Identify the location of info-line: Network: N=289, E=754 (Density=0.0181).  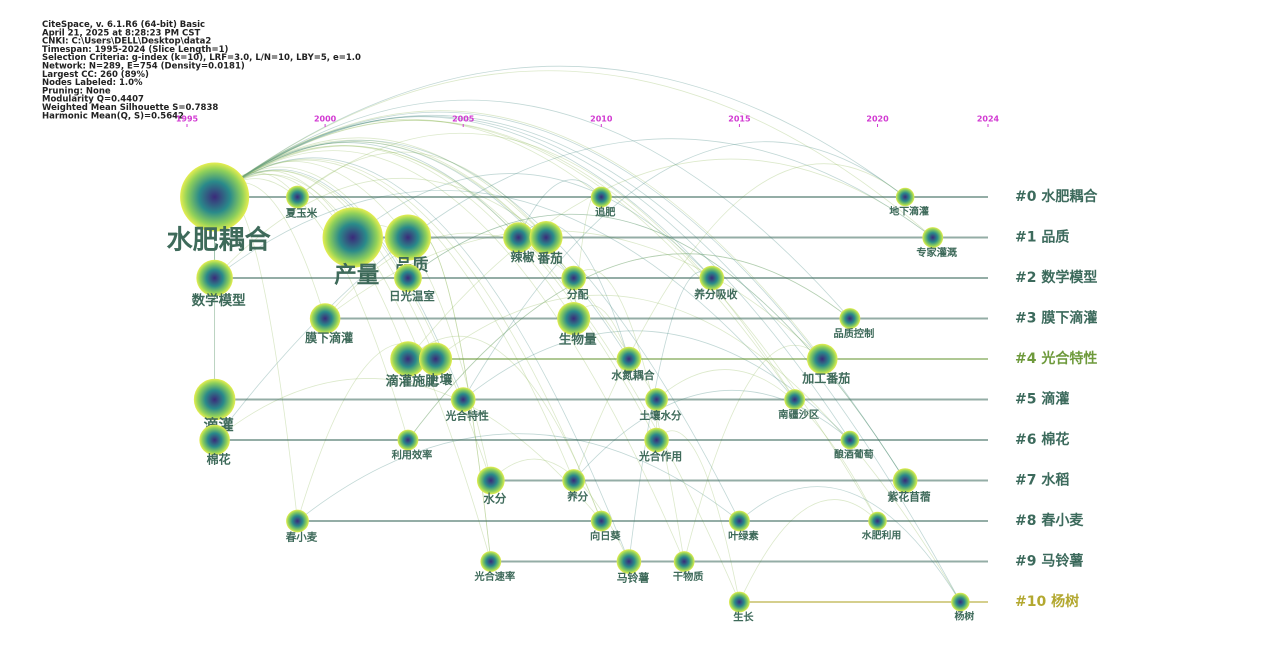
(143, 67).